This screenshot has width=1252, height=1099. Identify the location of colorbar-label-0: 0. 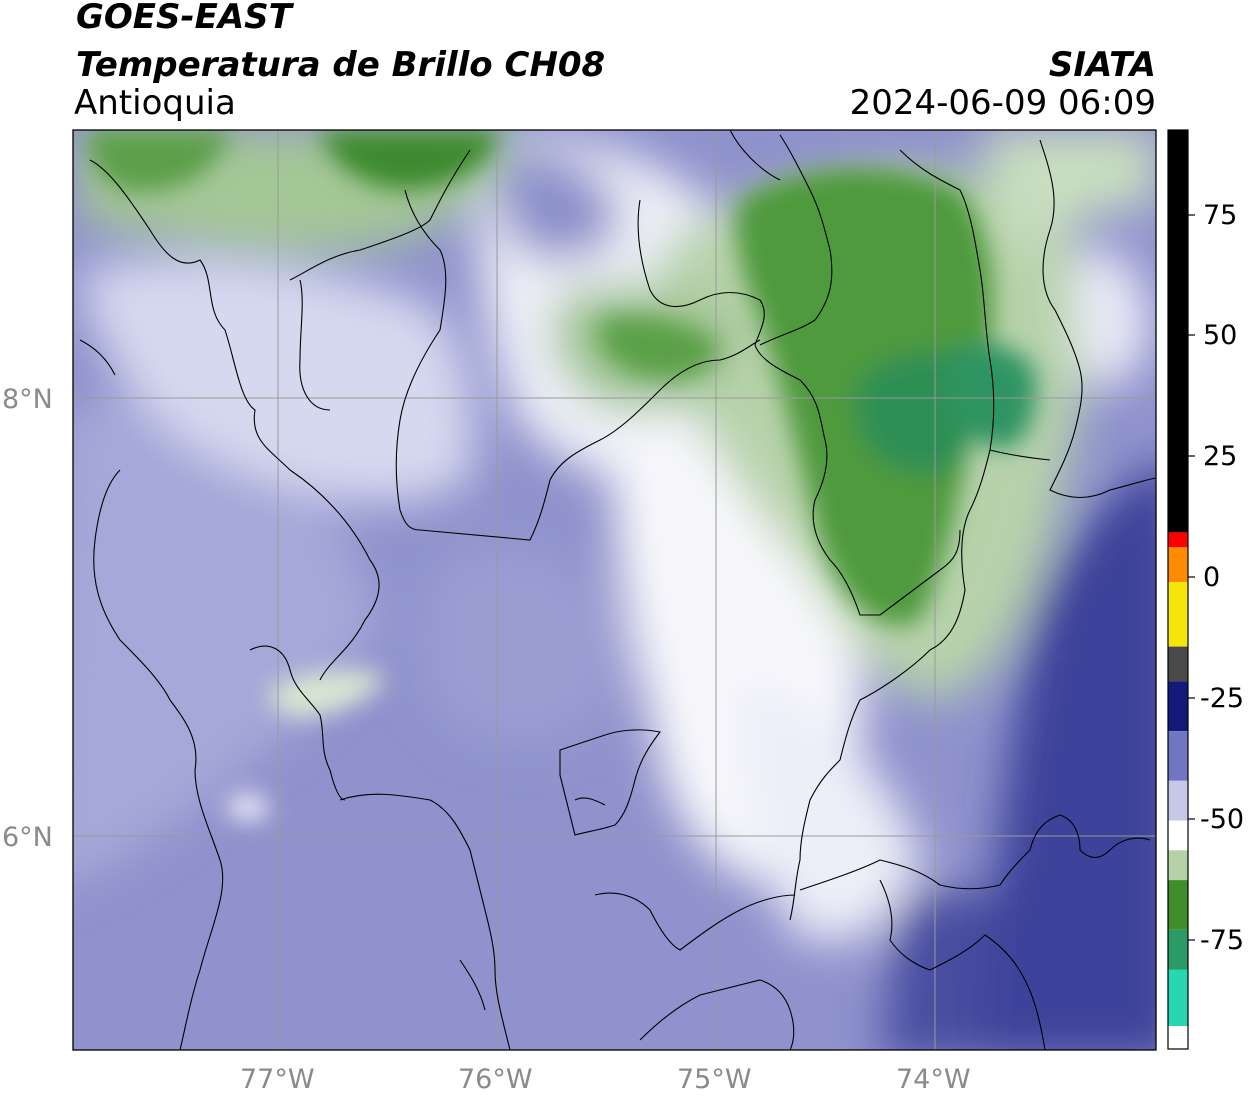
(1212, 577).